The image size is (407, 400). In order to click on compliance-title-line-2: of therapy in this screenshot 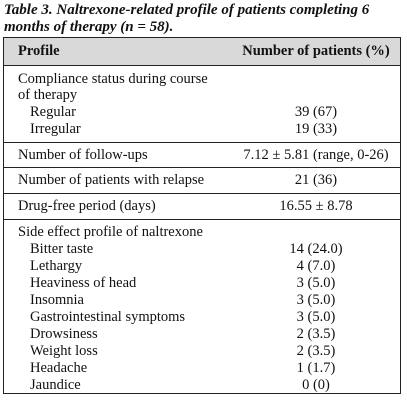, I will do `click(48, 95)`.